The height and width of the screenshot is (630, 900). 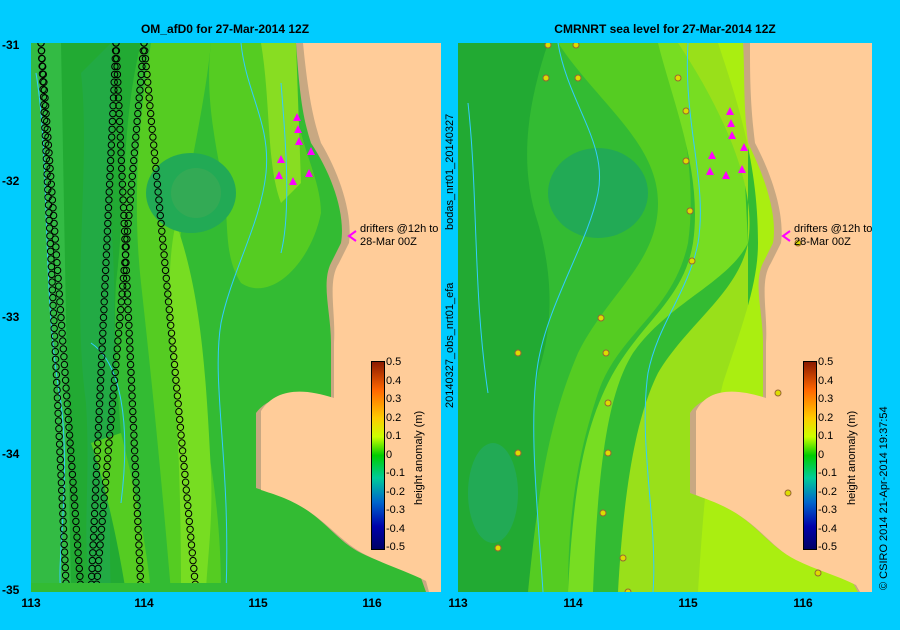 I want to click on y-tick-32: -32, so click(x=11, y=181).